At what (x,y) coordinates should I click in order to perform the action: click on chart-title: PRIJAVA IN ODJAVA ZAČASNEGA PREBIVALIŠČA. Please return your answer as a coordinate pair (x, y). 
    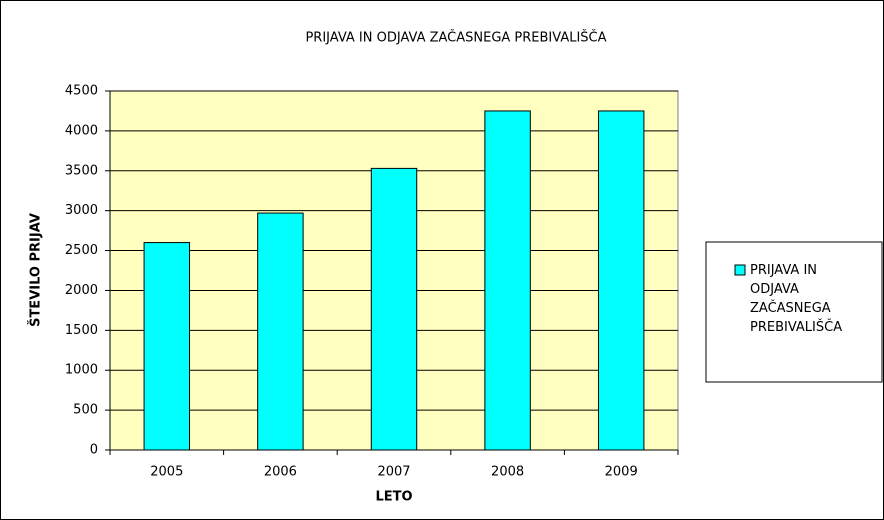
    Looking at the image, I should click on (455, 38).